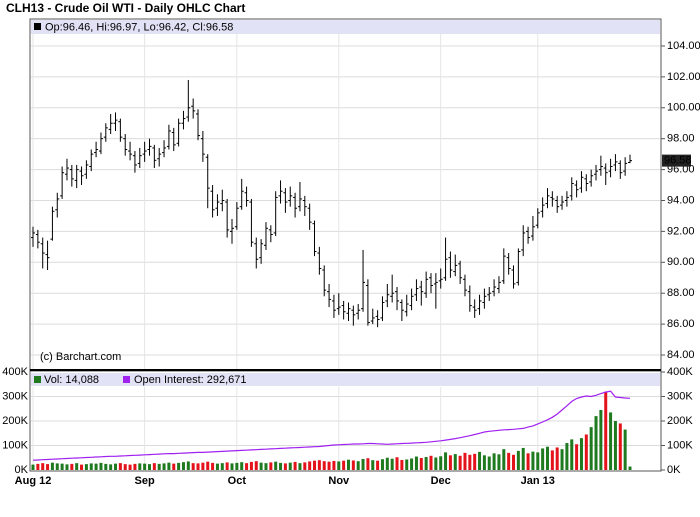 This screenshot has height=517, width=700. I want to click on legend-text: Open Interest: 292,671, so click(190, 380).